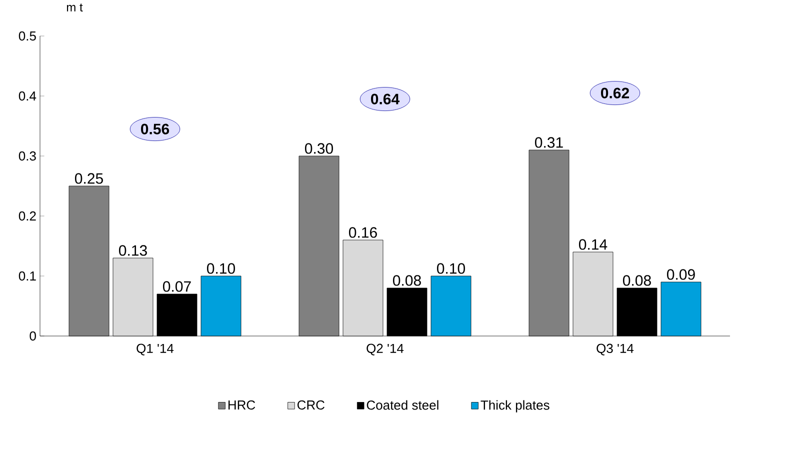 The width and height of the screenshot is (792, 456). I want to click on y-tick-label: 0.2, so click(27, 216).